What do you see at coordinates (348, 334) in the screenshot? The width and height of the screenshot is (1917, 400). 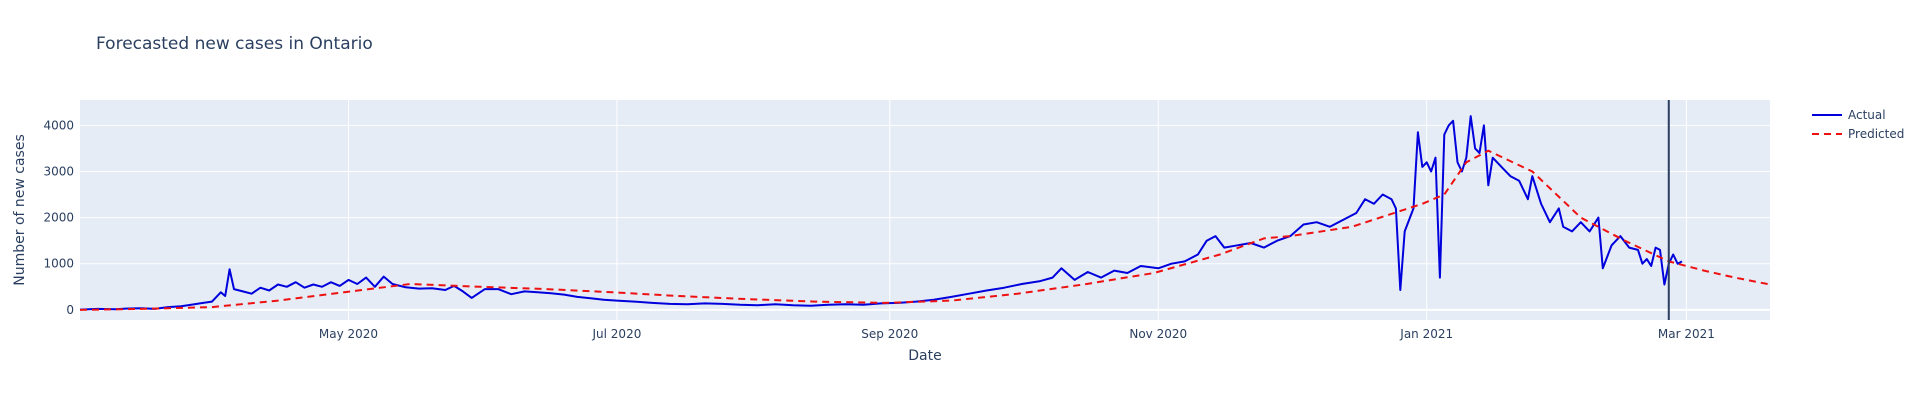 I see `x-tick-label: May 2020` at bounding box center [348, 334].